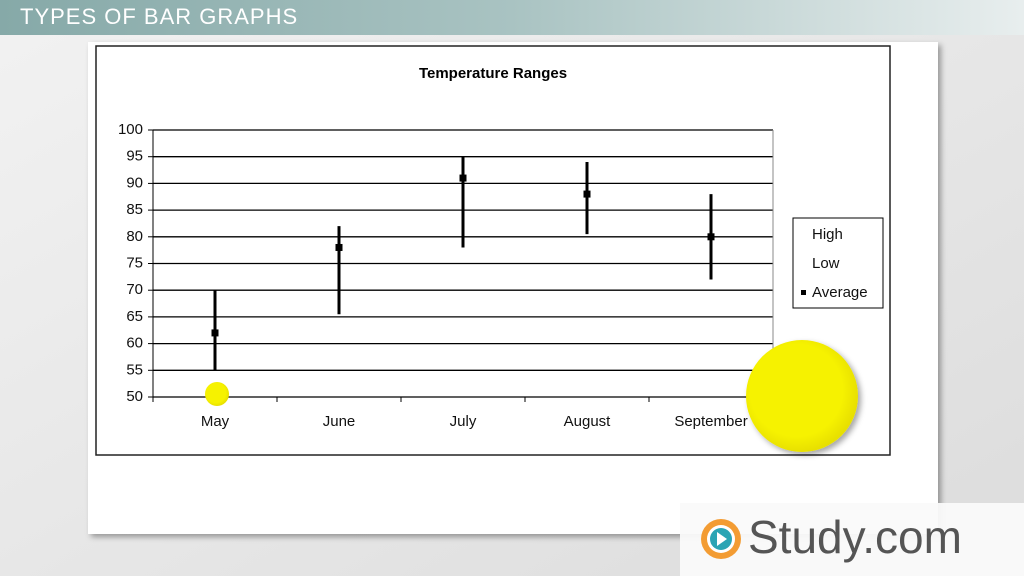  Describe the element at coordinates (134, 209) in the screenshot. I see `y-tick-label: 85` at that location.